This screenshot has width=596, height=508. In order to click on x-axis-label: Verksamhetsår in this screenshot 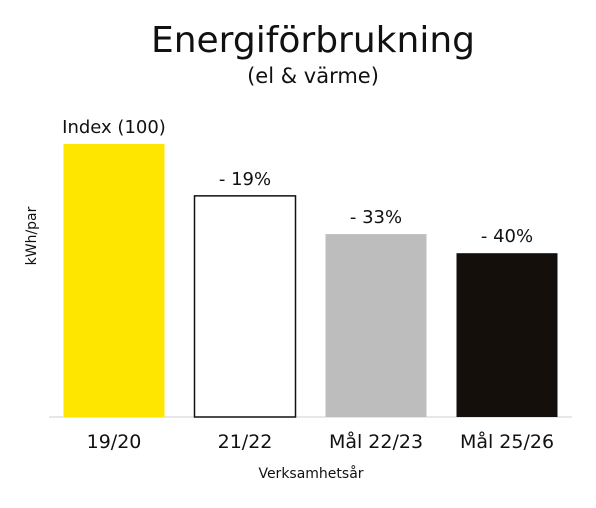, I will do `click(310, 473)`.